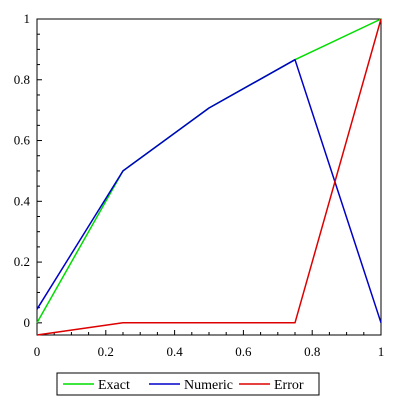  I want to click on legend-box, so click(188, 384).